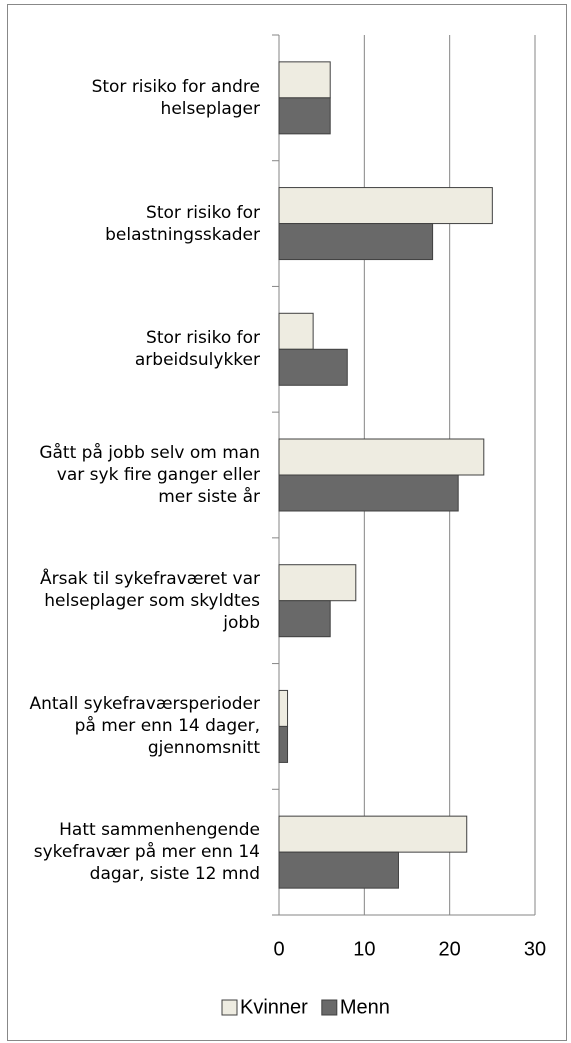 This screenshot has height=1043, width=571. I want to click on y-tick-label: Stor risiko for andre helseplager, so click(175, 97).